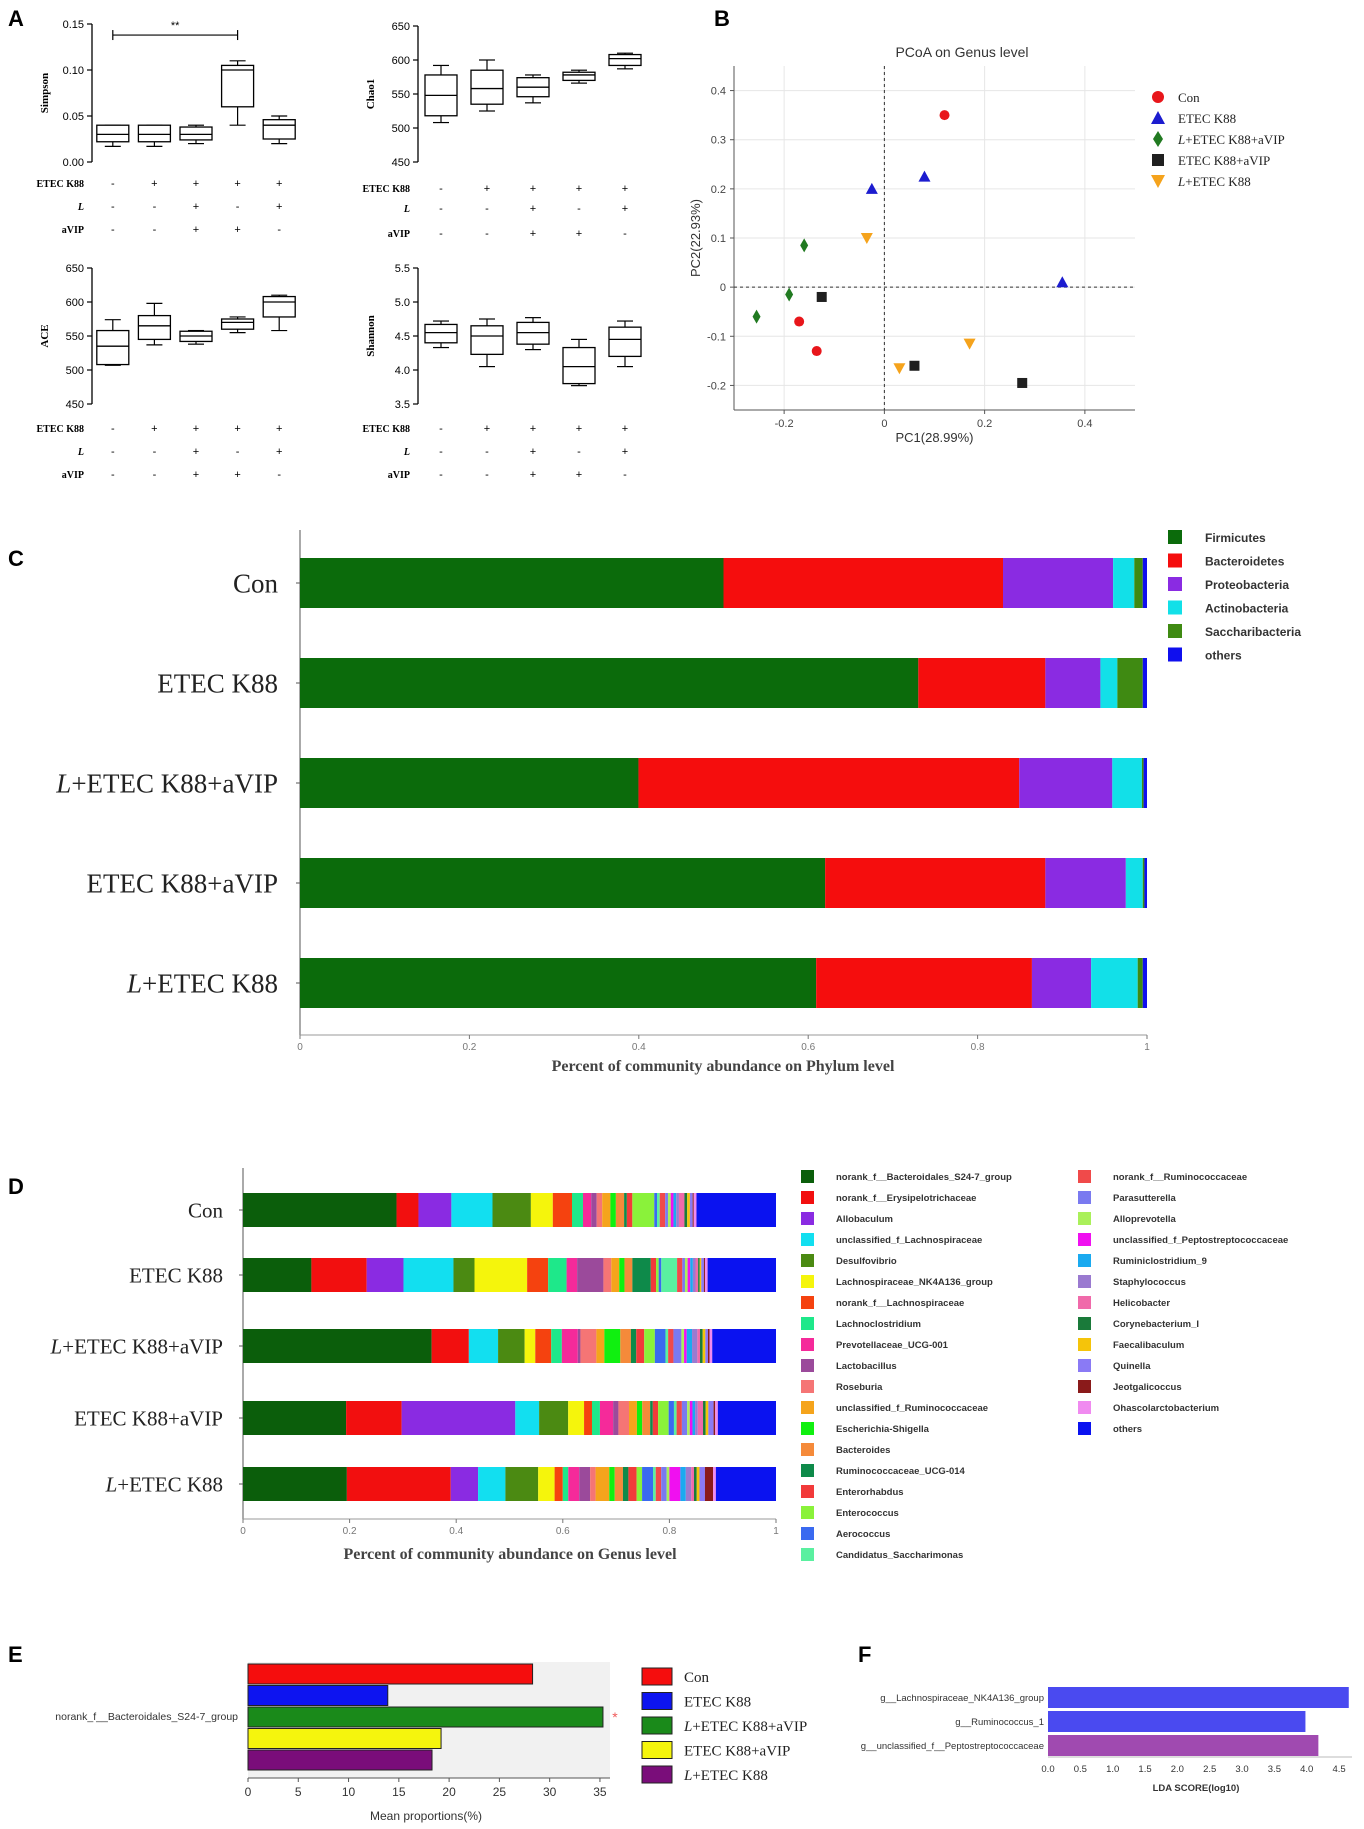 Image resolution: width=1364 pixels, height=1829 pixels. I want to click on y-tick-label: -0.1, so click(716, 337).